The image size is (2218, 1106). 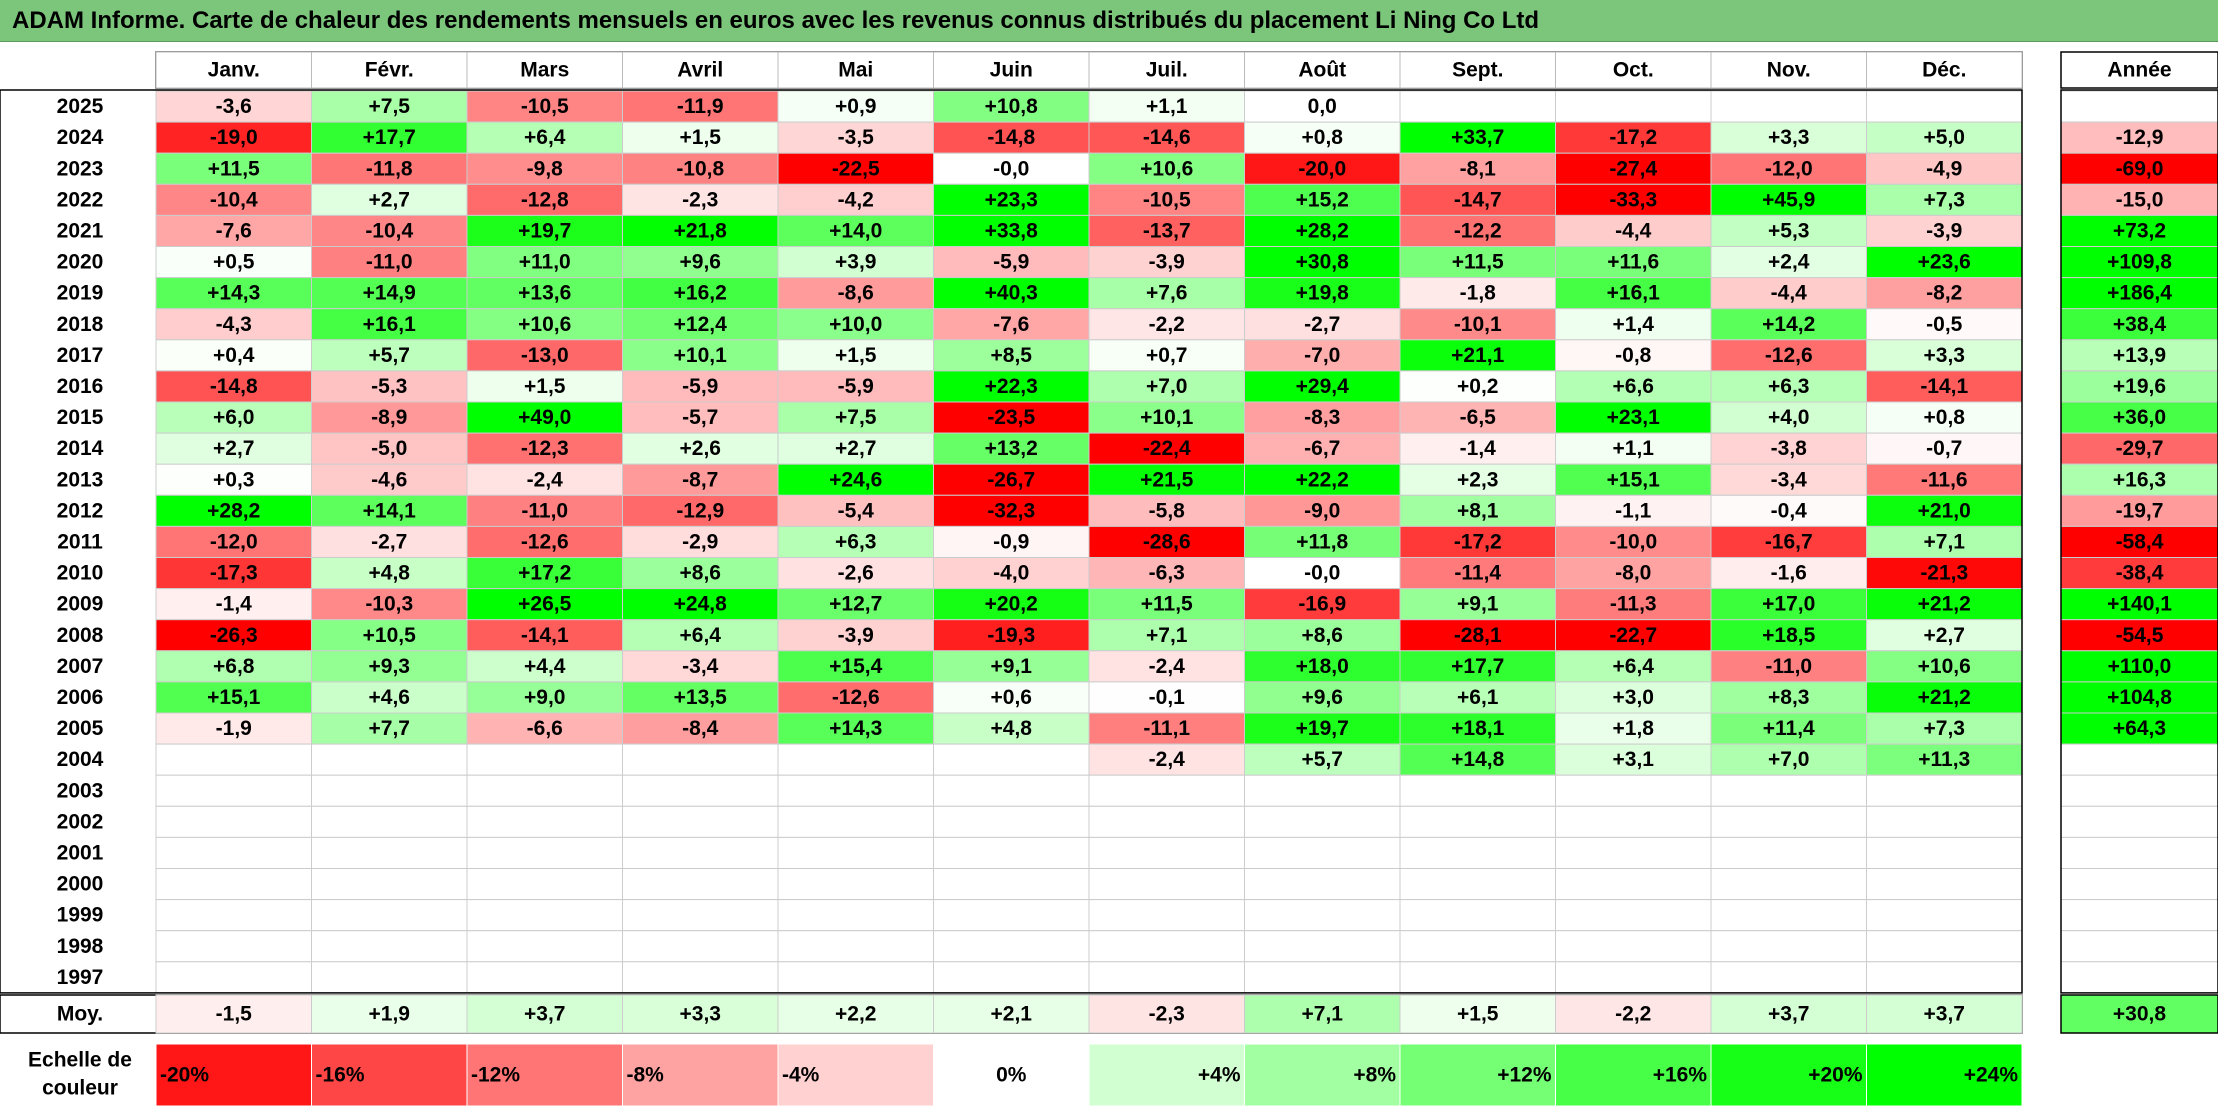 What do you see at coordinates (233, 448) in the screenshot?
I see `cell-value: +2,7` at bounding box center [233, 448].